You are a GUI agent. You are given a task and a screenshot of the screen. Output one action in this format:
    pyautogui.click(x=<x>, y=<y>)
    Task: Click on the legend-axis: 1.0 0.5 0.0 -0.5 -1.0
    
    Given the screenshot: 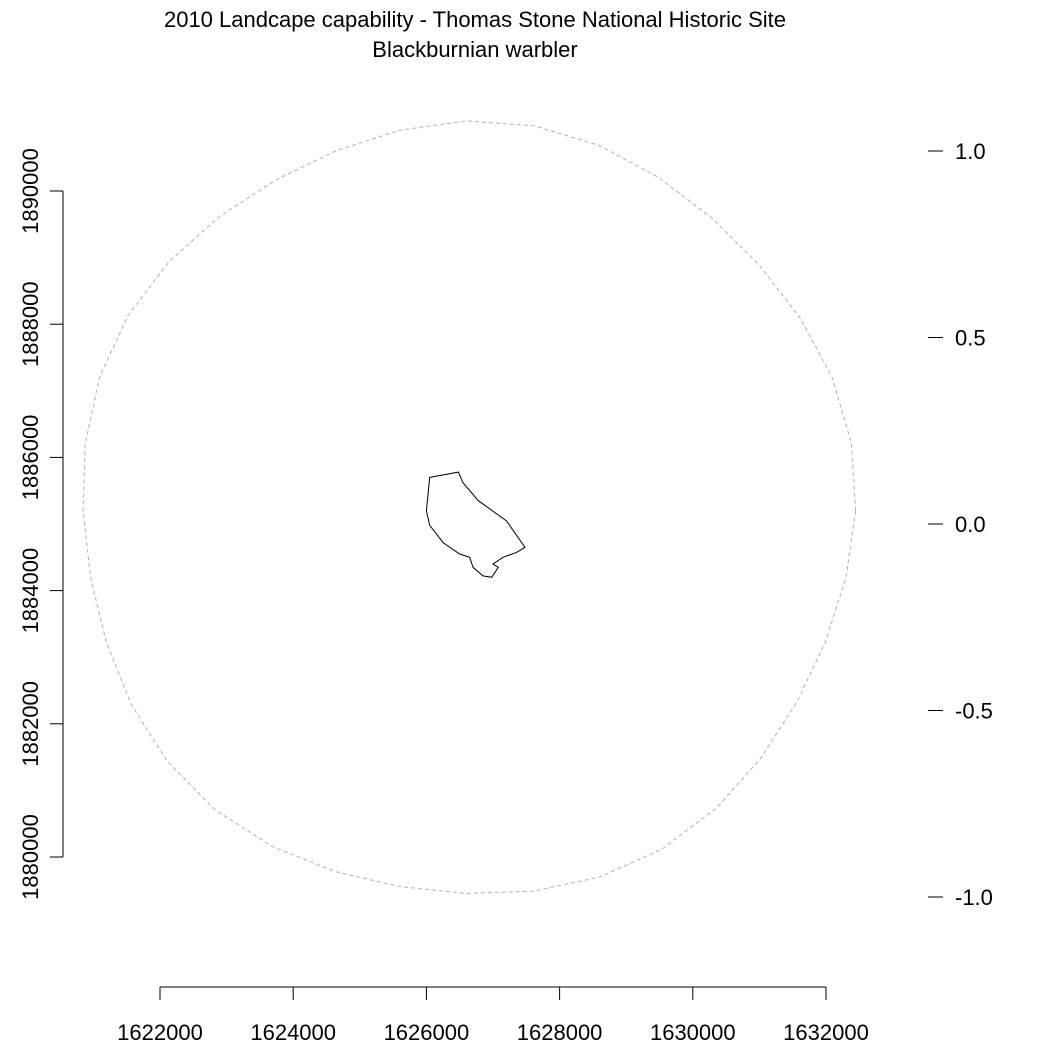 What is the action you would take?
    pyautogui.click(x=960, y=524)
    